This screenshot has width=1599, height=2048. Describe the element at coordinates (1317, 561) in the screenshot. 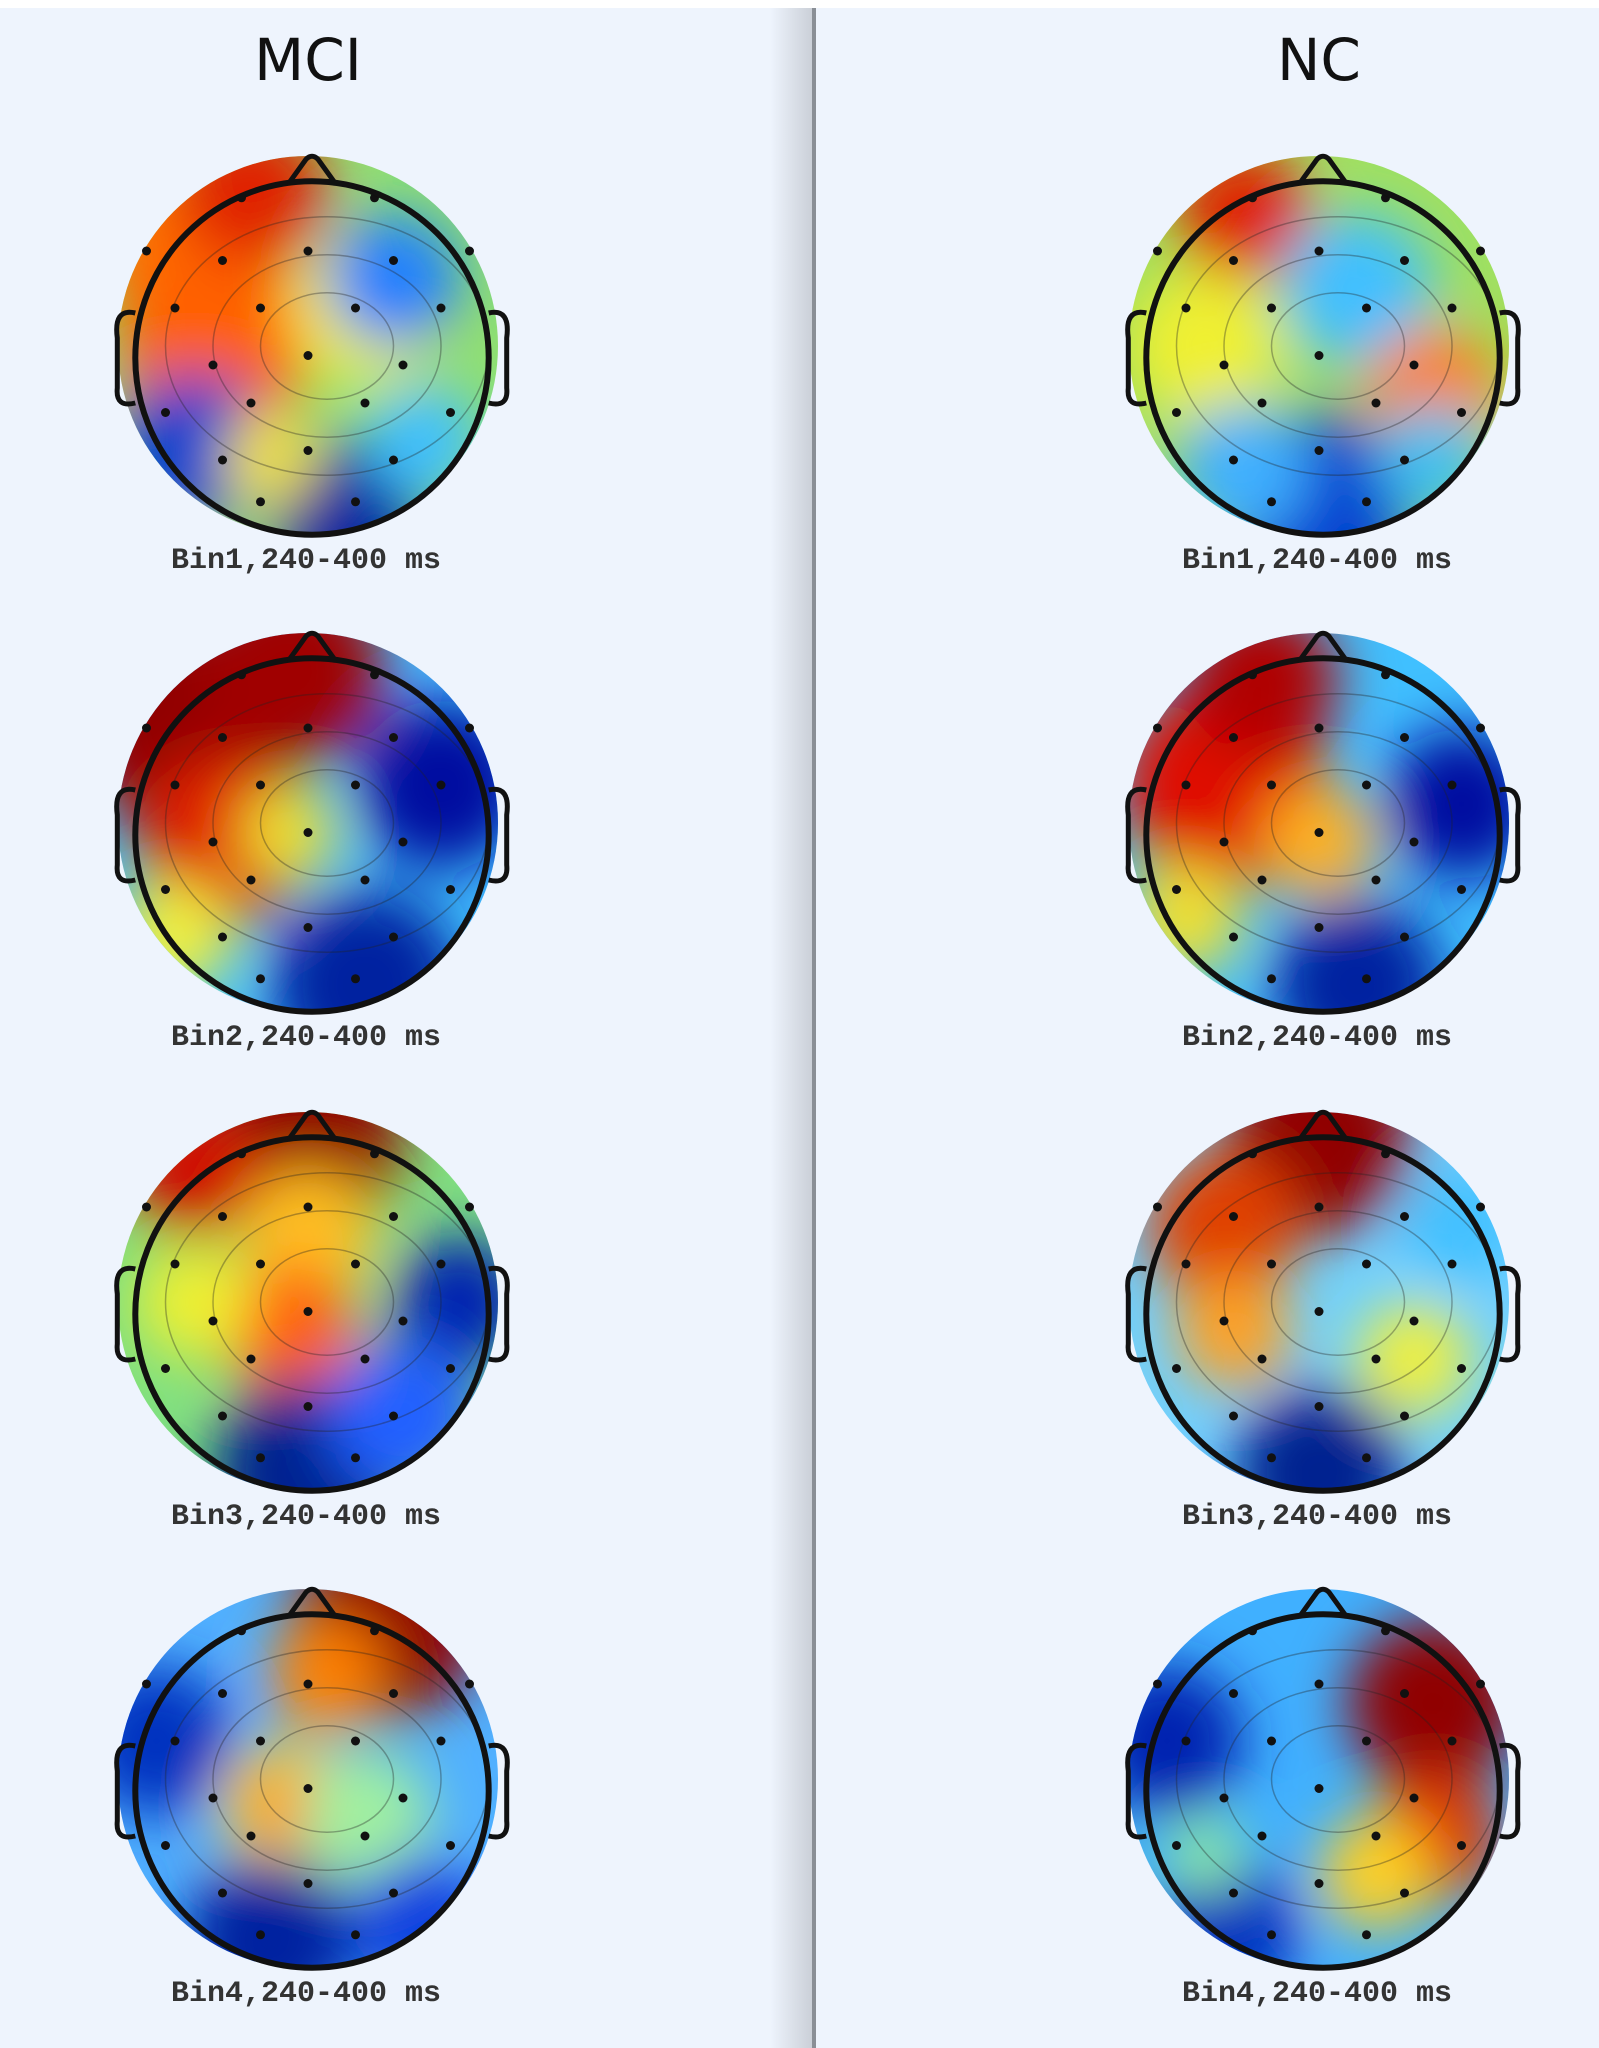

I see `map-label: Bin1,240-400 ms` at that location.